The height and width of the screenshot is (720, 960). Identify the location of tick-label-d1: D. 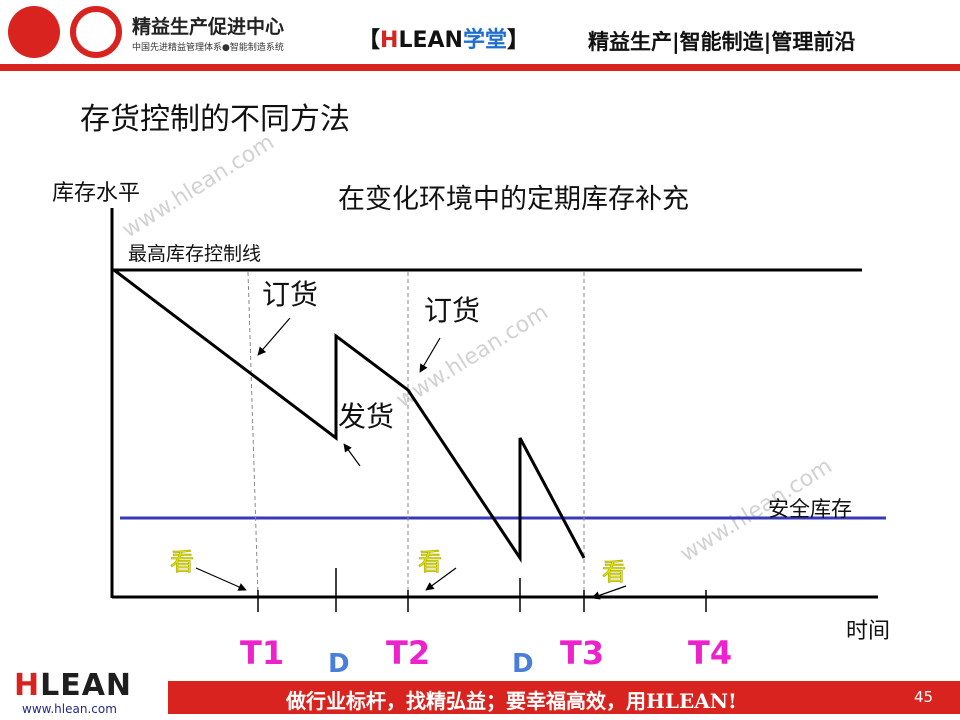
(339, 664).